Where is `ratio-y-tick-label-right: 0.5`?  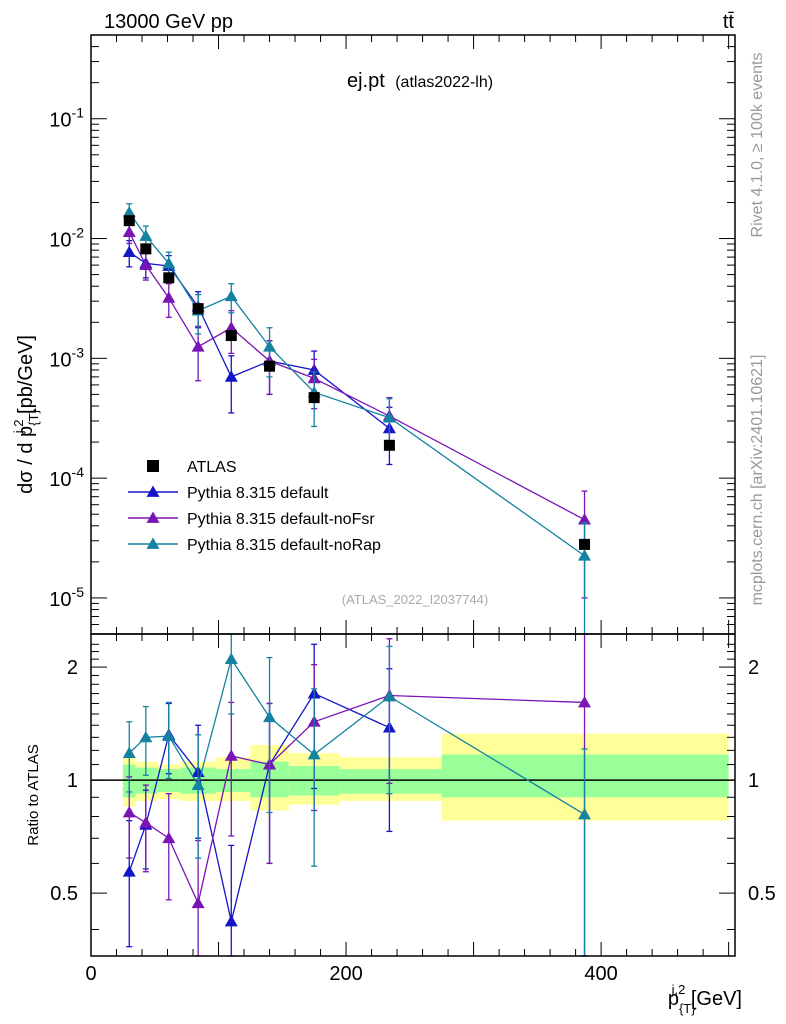 ratio-y-tick-label-right: 0.5 is located at coordinates (762, 894).